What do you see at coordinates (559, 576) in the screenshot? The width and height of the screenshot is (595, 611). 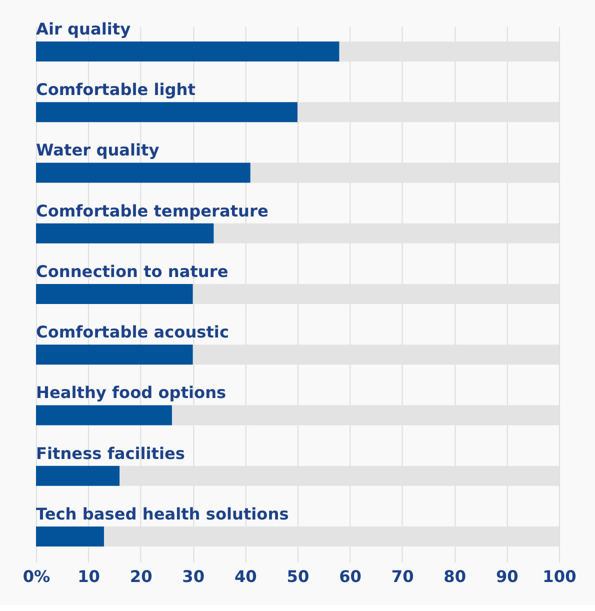 I see `x-tick-label: 100` at bounding box center [559, 576].